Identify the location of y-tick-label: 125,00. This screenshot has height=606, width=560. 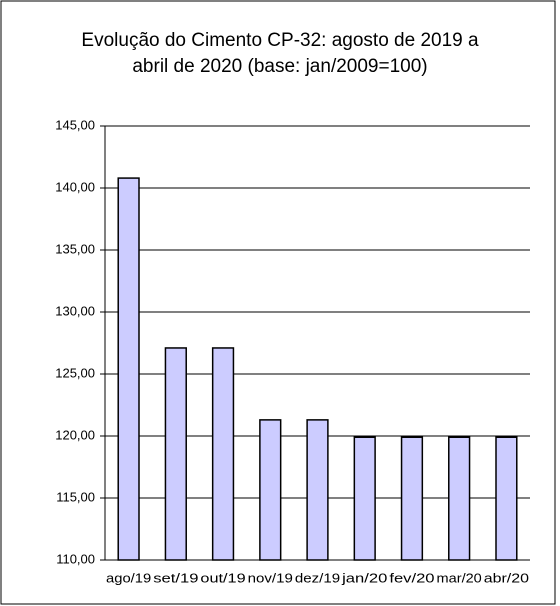
(75, 372).